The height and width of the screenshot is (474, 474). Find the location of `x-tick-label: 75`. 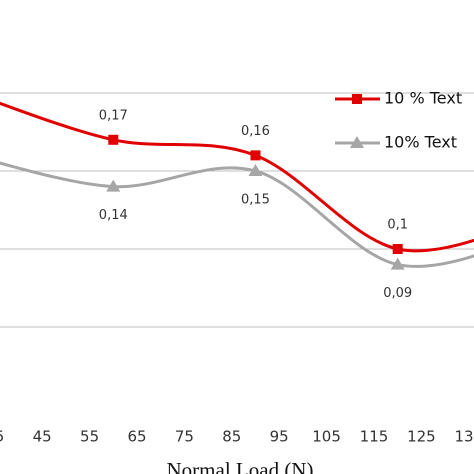

x-tick-label: 75 is located at coordinates (184, 437).